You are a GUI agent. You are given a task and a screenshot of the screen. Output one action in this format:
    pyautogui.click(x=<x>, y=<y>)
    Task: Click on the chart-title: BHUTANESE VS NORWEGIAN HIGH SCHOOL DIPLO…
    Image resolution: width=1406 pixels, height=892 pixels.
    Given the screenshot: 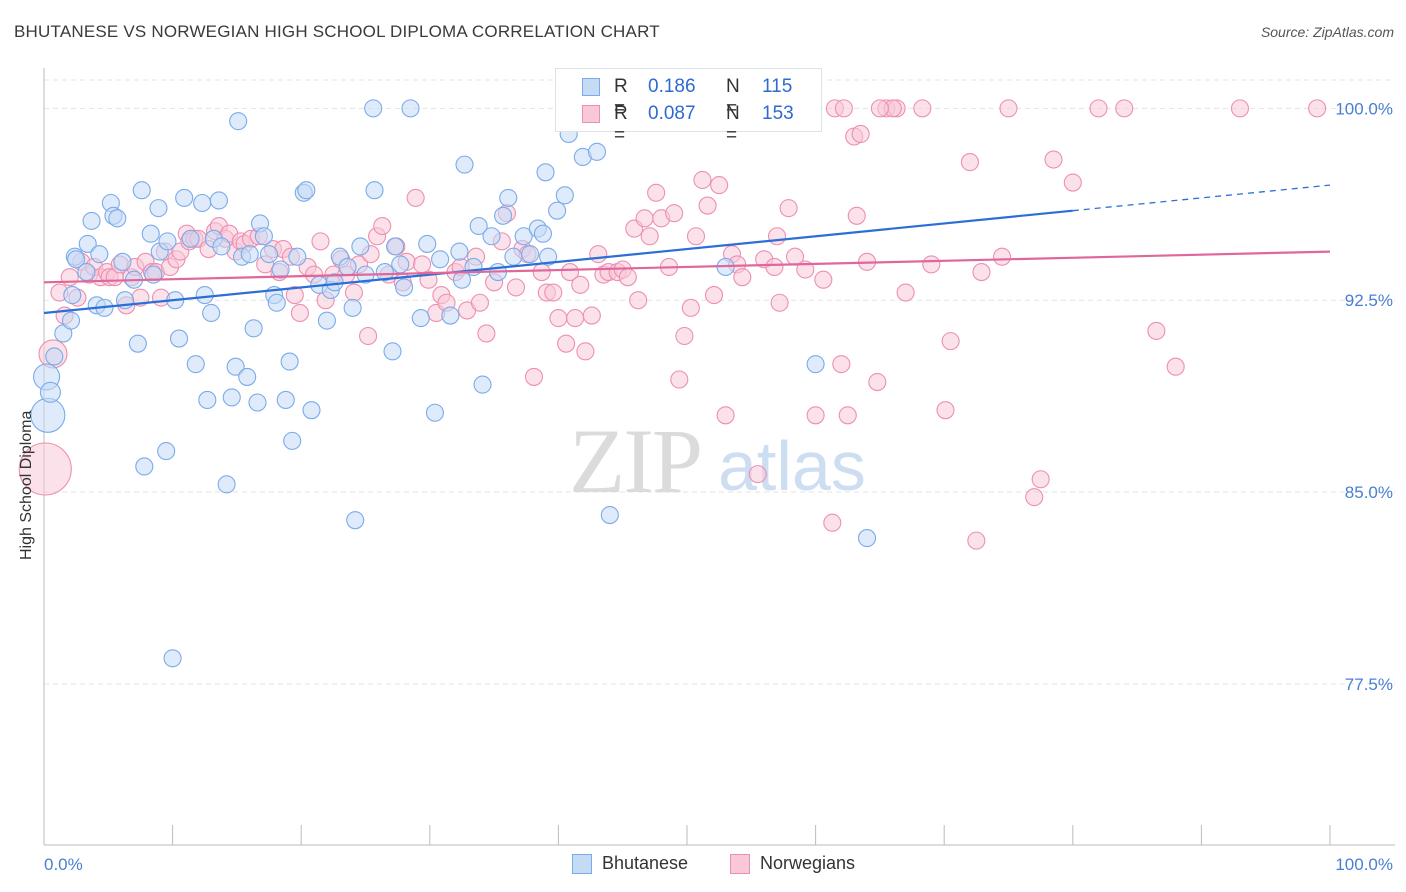 What is the action you would take?
    pyautogui.click(x=337, y=31)
    